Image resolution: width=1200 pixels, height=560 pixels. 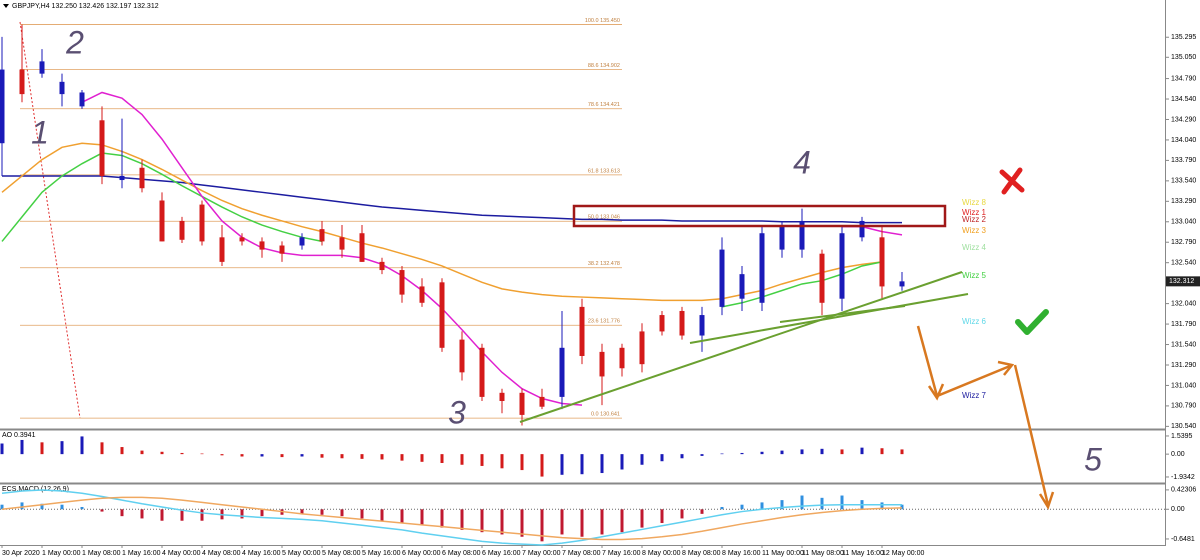 I want to click on y-tick-label: 132.040, so click(x=1183, y=303).